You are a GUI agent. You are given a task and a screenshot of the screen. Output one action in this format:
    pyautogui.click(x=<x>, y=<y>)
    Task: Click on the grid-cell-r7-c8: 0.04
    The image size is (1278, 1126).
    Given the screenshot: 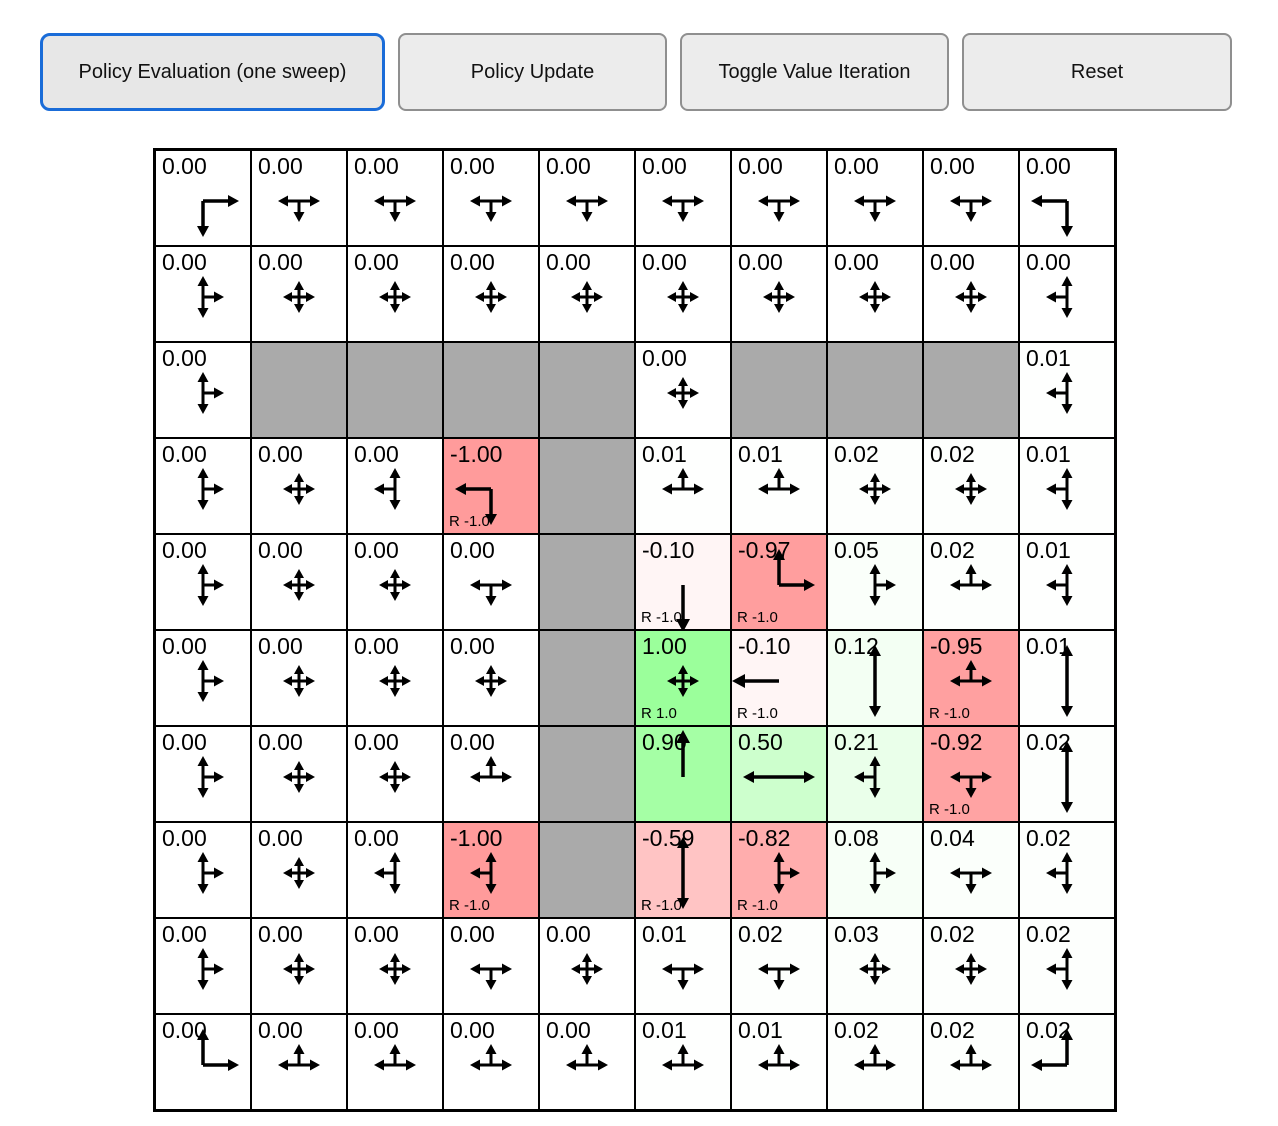 What is the action you would take?
    pyautogui.click(x=971, y=870)
    